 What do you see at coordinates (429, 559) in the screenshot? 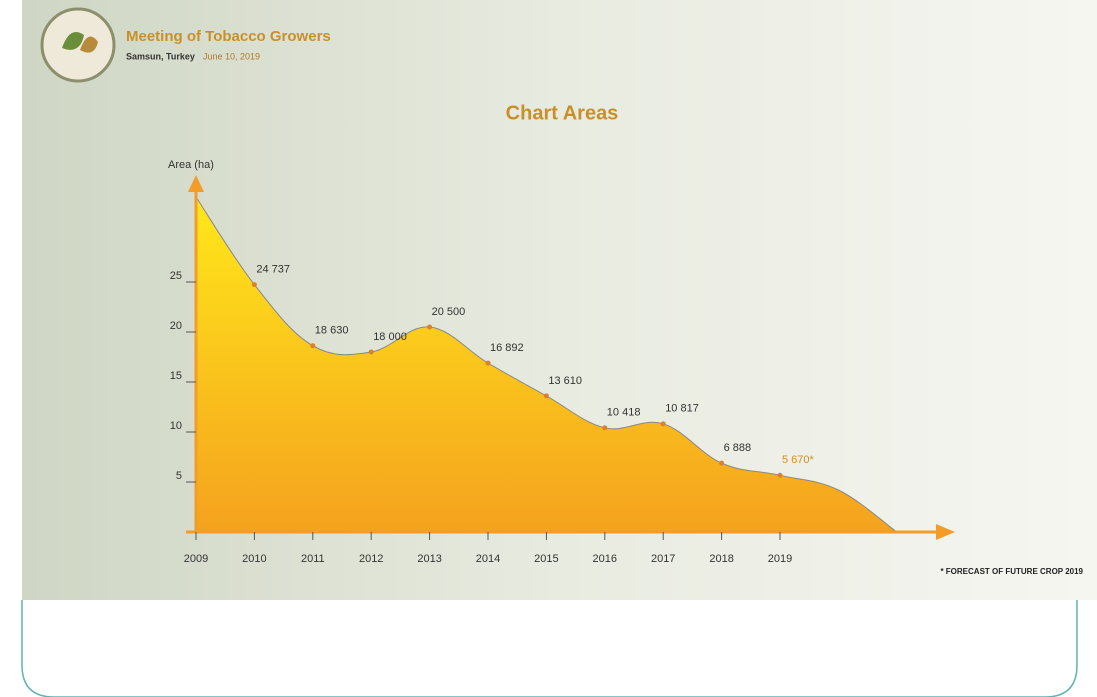
I see `x-tick-label: 2013` at bounding box center [429, 559].